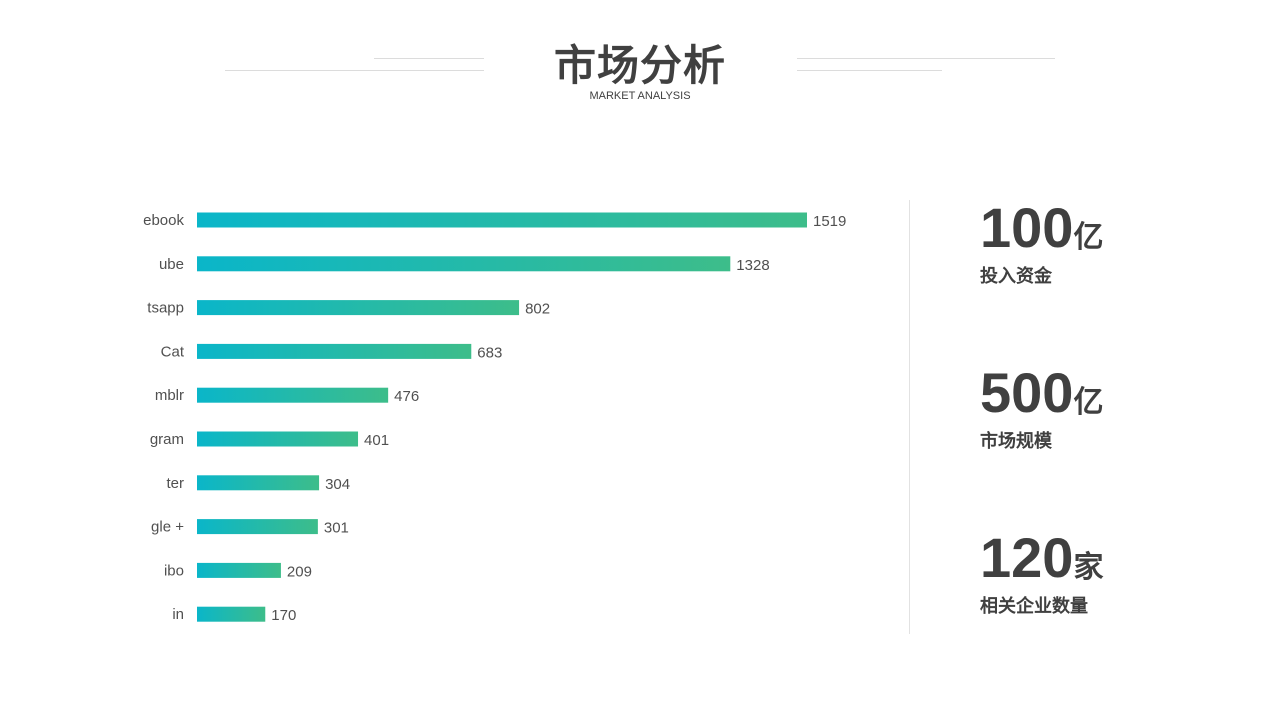 The width and height of the screenshot is (1280, 720). I want to click on stat-investment-label: 投入资金, so click(1016, 276).